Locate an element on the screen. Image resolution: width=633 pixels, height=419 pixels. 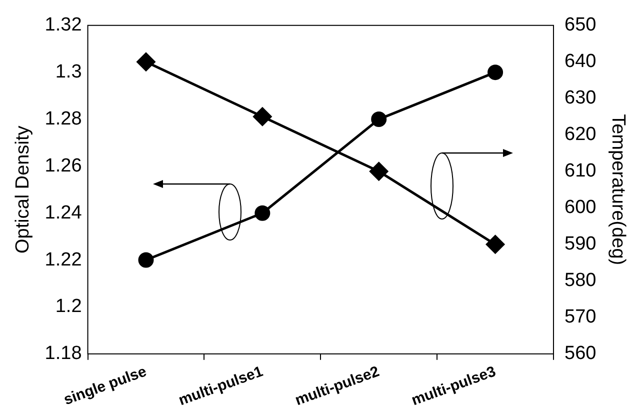
y-tick-label: 1.26 is located at coordinates (63, 165).